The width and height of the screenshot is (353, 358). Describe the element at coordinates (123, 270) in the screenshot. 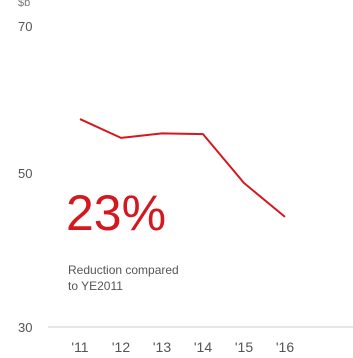

I see `callout-description-line1: Reduction compared` at that location.